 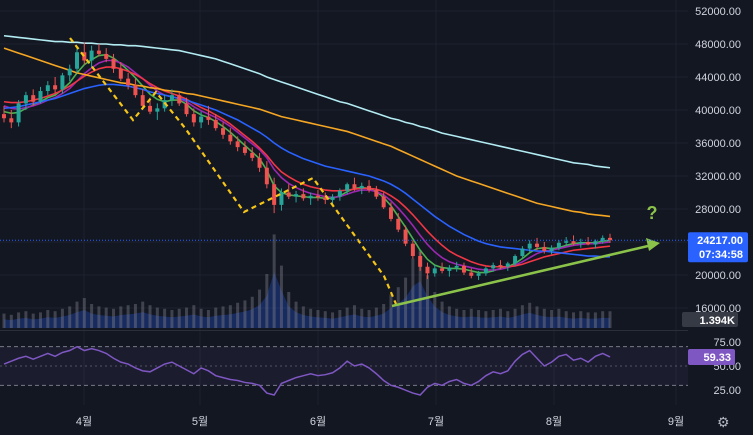 What do you see at coordinates (380, 421) in the screenshot?
I see `time-axis: 4월 5월 6월 7월 8월 9월` at bounding box center [380, 421].